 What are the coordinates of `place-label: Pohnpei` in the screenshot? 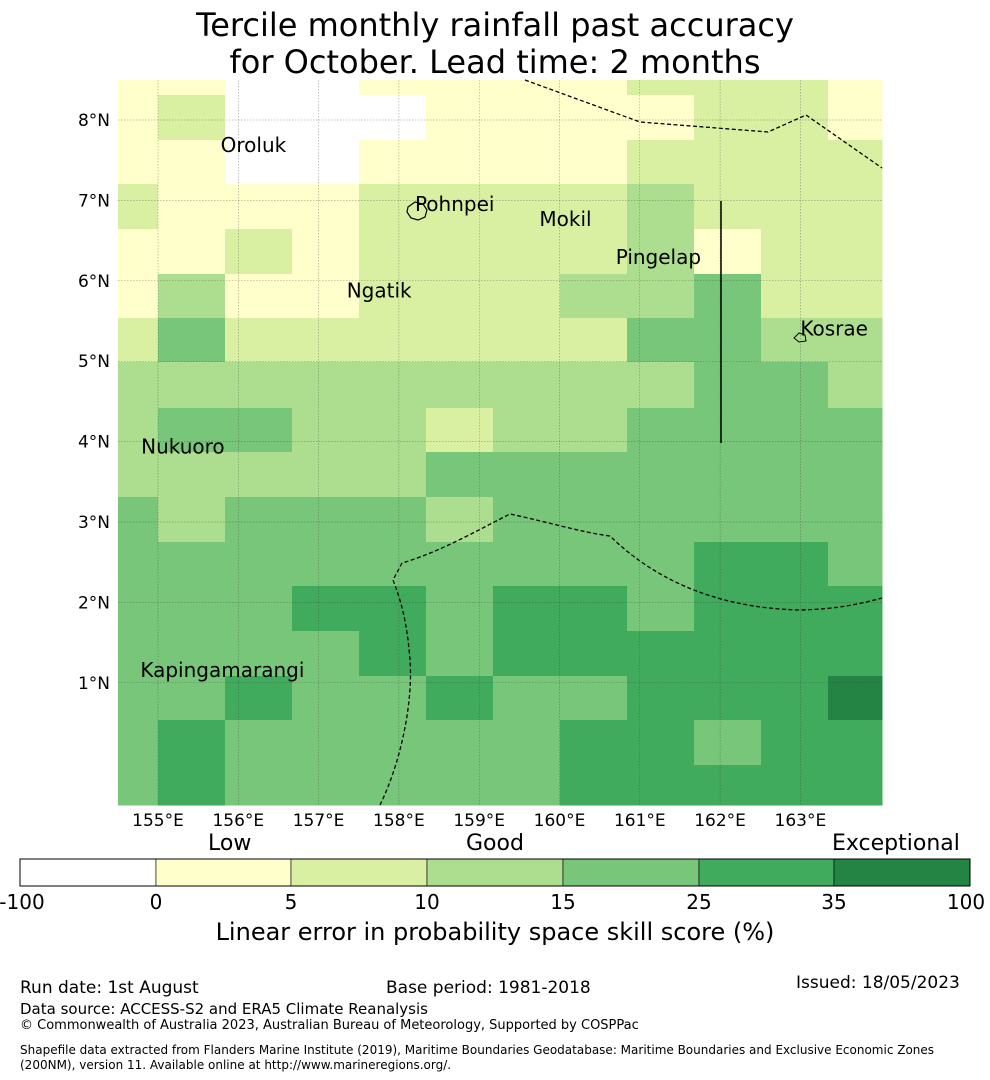 It's located at (455, 204).